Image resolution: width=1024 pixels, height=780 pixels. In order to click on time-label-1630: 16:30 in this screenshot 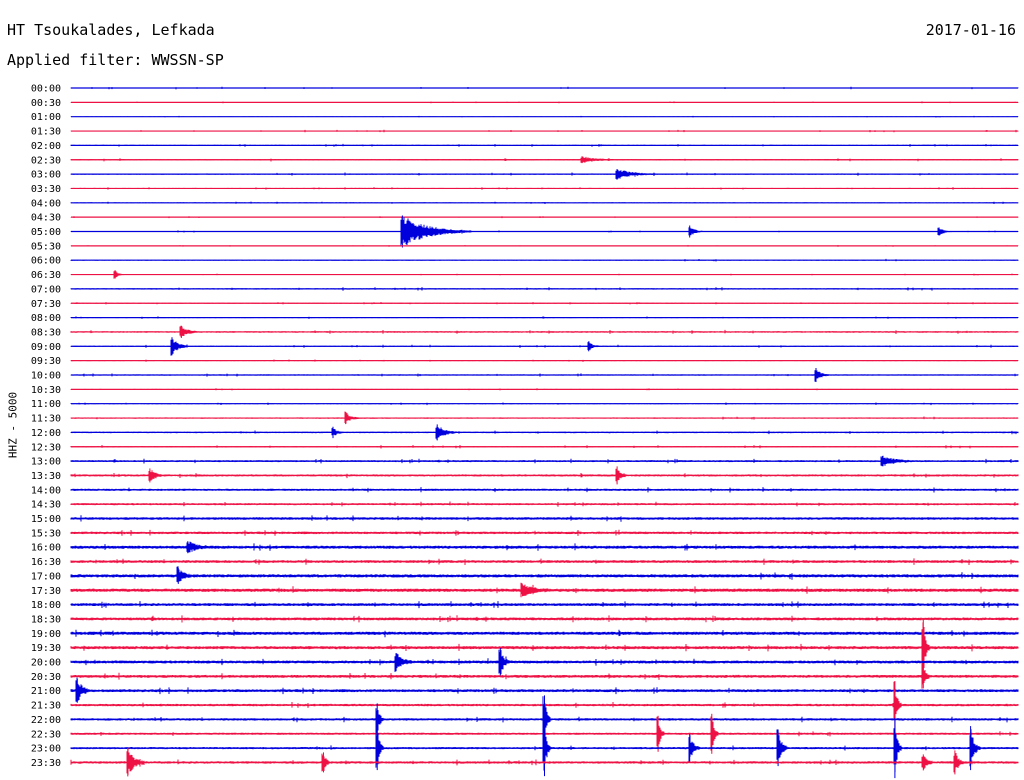, I will do `click(46, 562)`.